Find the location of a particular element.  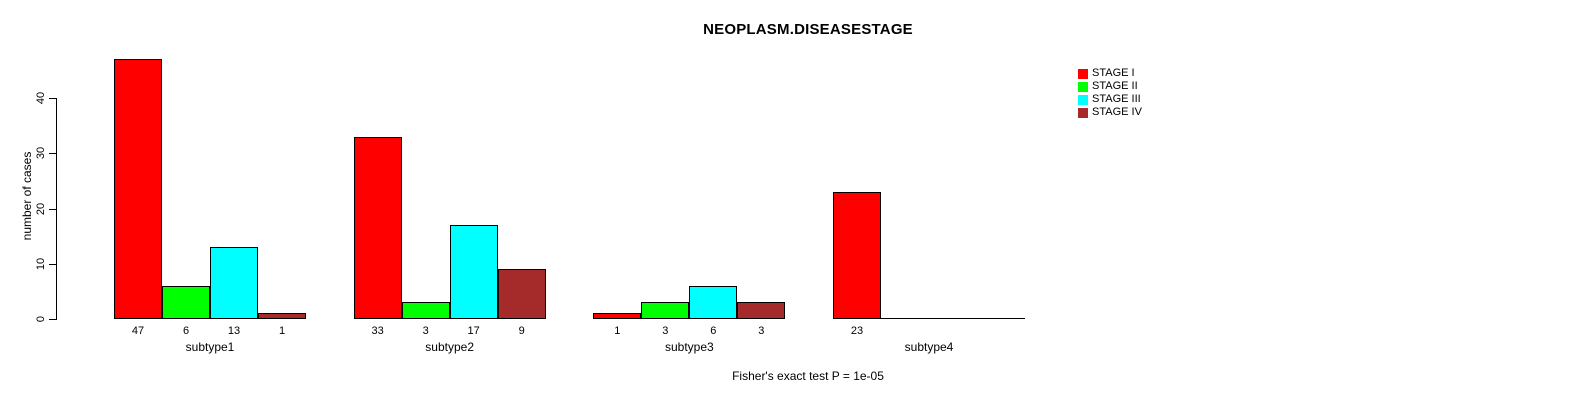

bar-value-label: 13 is located at coordinates (234, 331).